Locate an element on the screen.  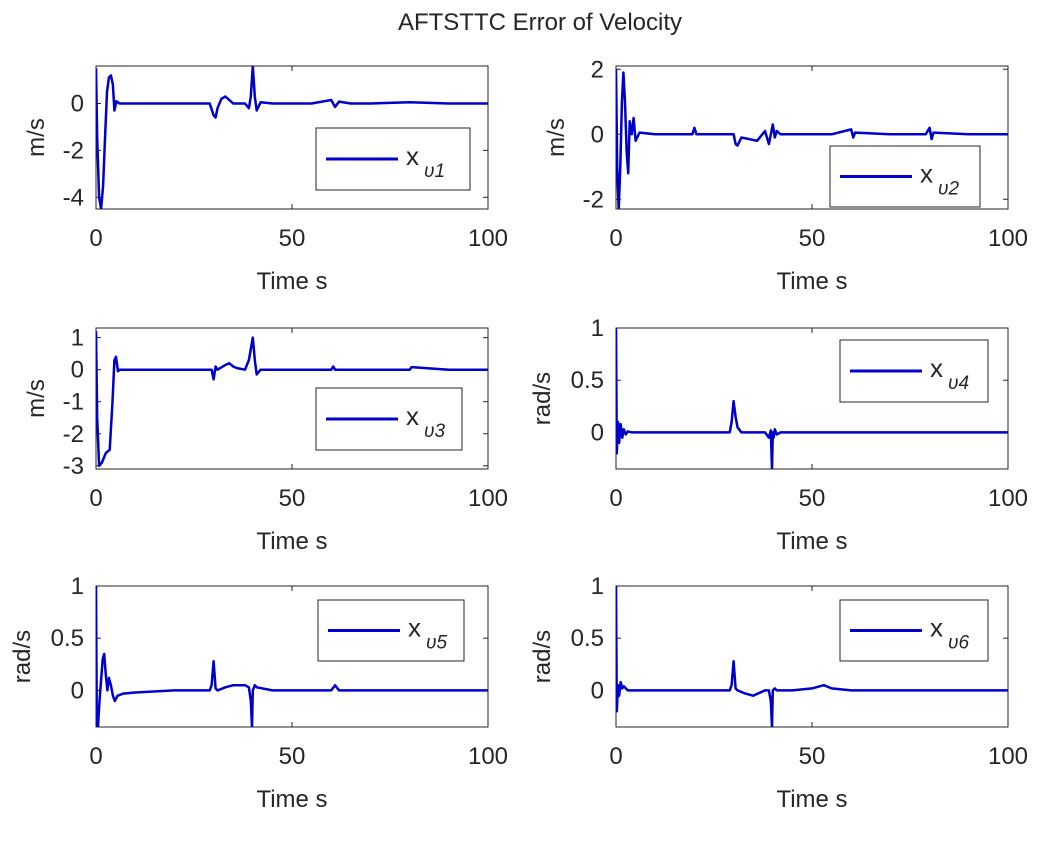
legend-label-subscript: υ3 is located at coordinates (434, 431).